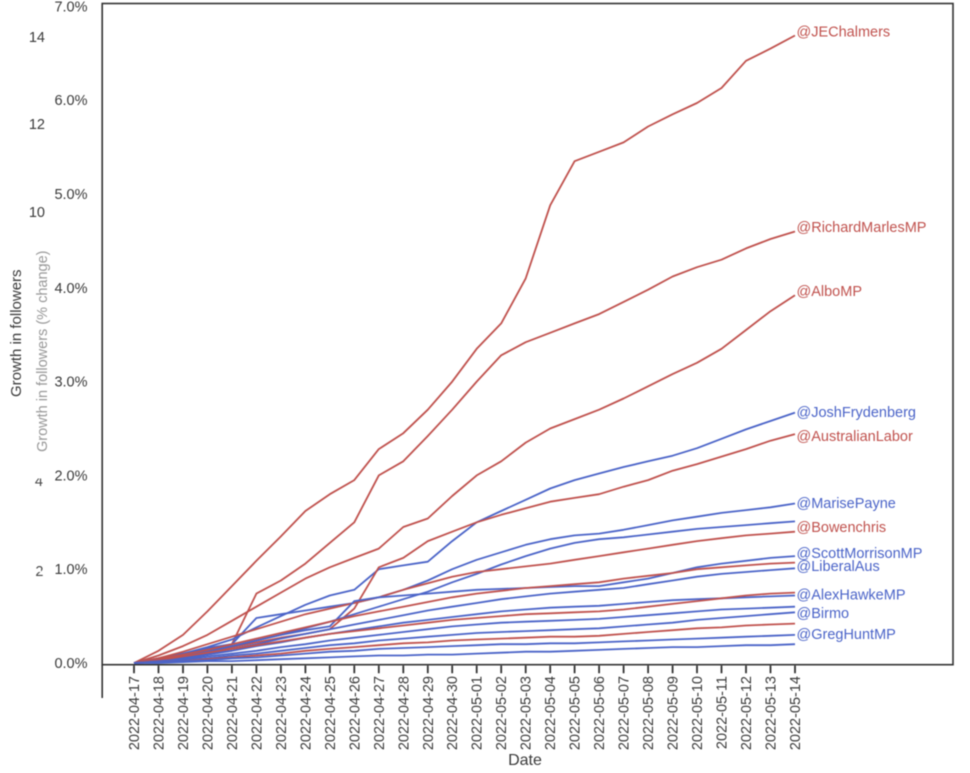 The height and width of the screenshot is (773, 970). I want to click on svg-text: 2022-04-21, so click(233, 713).